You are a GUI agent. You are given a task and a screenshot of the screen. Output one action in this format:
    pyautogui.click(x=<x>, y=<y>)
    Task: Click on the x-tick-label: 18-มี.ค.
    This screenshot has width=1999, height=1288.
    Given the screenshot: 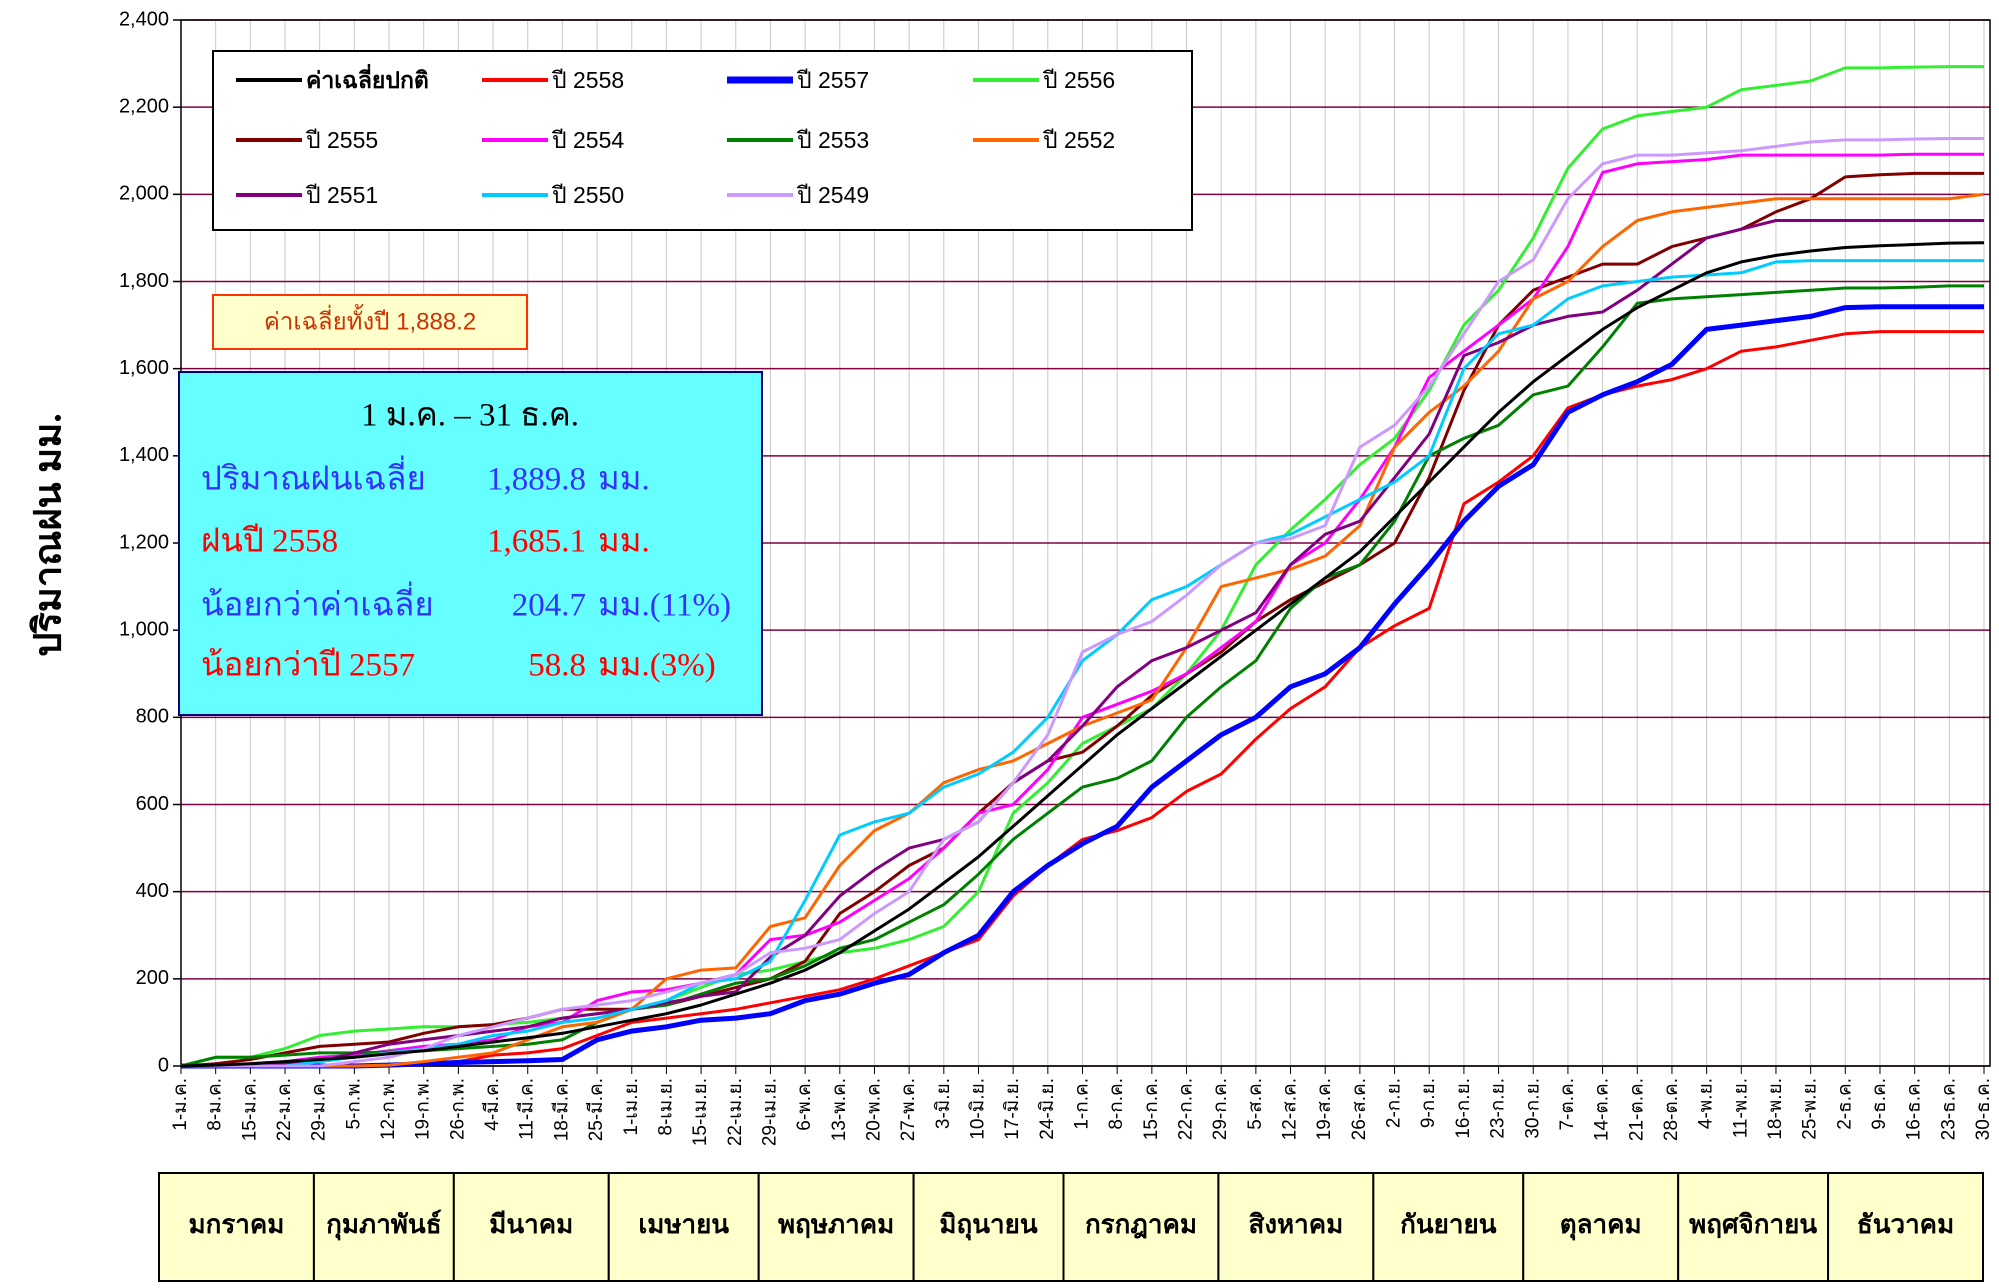 What is the action you would take?
    pyautogui.click(x=561, y=1109)
    